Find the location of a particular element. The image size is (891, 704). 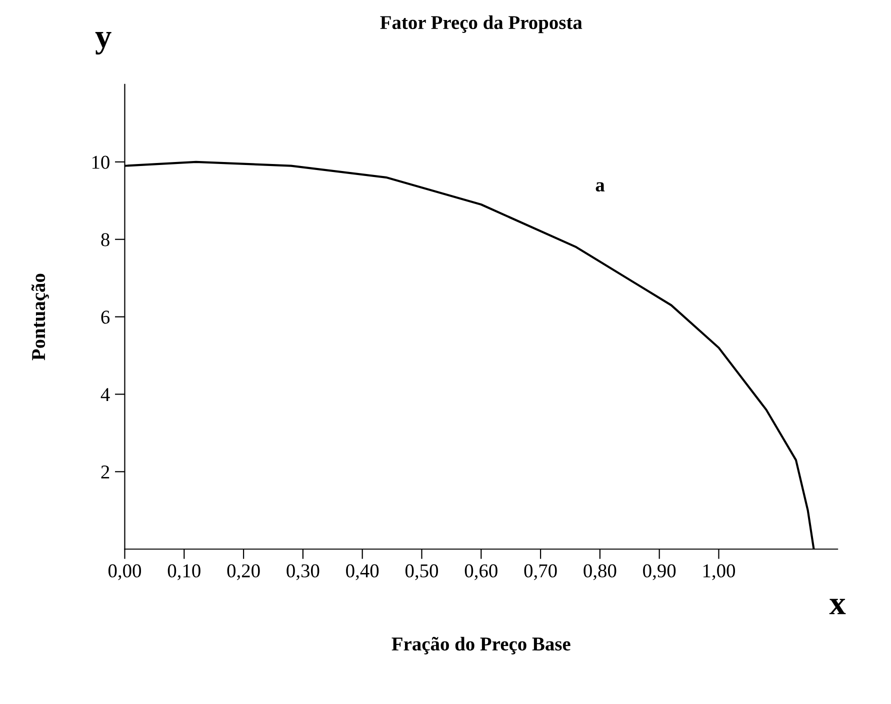

x-tick-label: 0,60 is located at coordinates (481, 572).